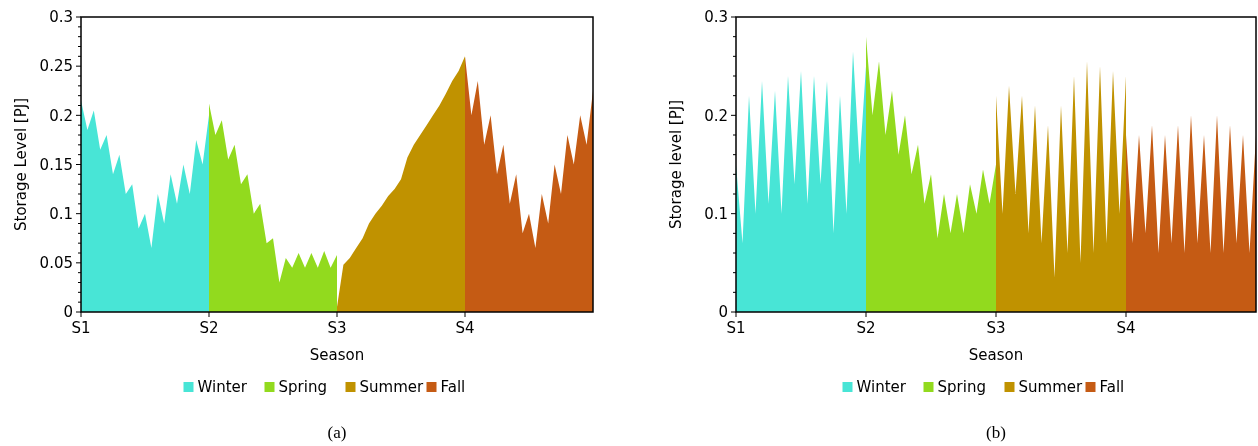  What do you see at coordinates (56, 263) in the screenshot?
I see `y-tick-label: 0.05` at bounding box center [56, 263].